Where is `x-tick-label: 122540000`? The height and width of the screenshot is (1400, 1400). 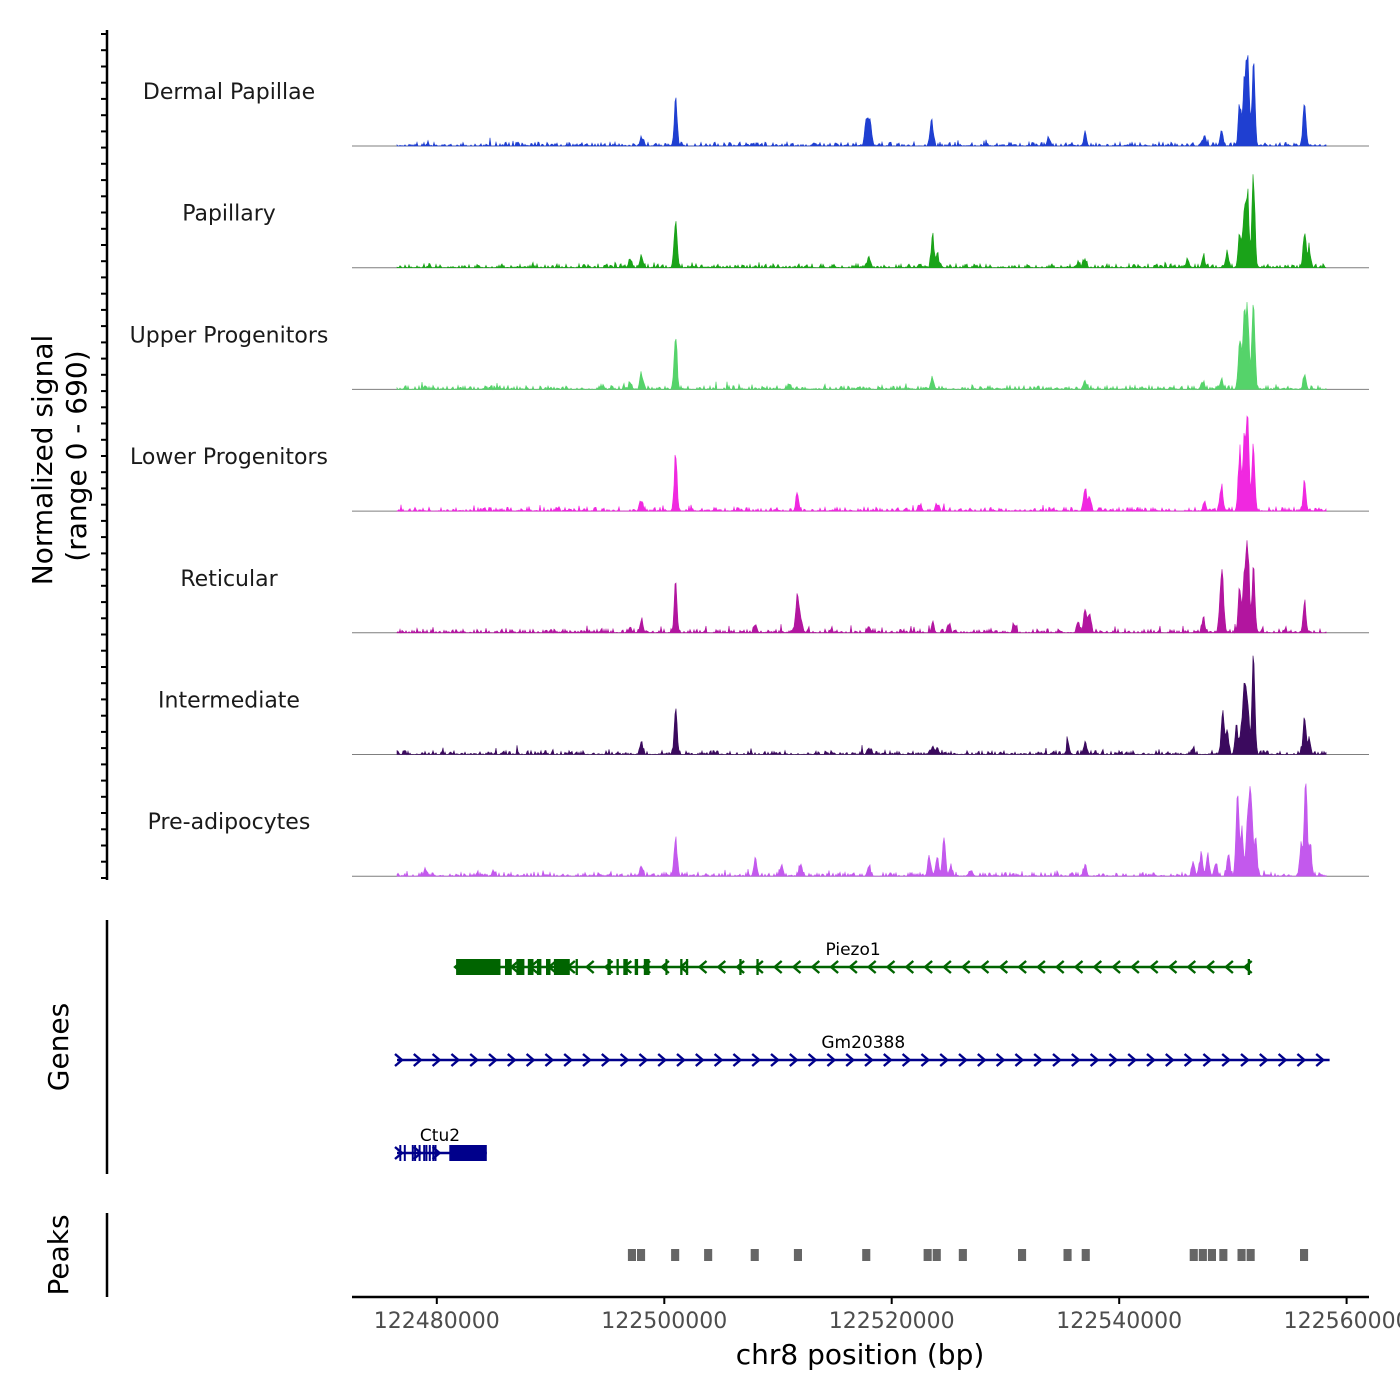
x-tick-label: 122540000 is located at coordinates (1119, 1321).